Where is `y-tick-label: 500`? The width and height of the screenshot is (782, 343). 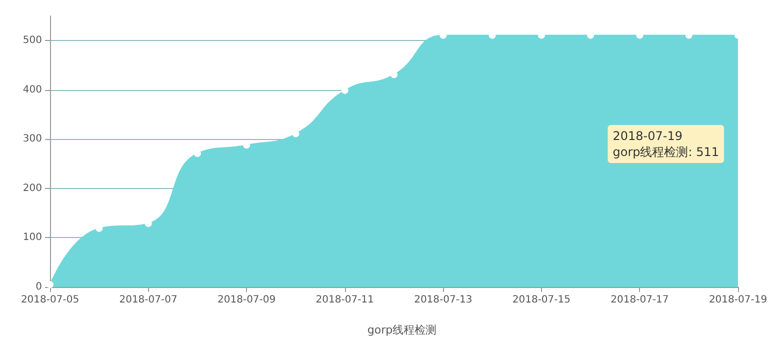
y-tick-label: 500 is located at coordinates (32, 40).